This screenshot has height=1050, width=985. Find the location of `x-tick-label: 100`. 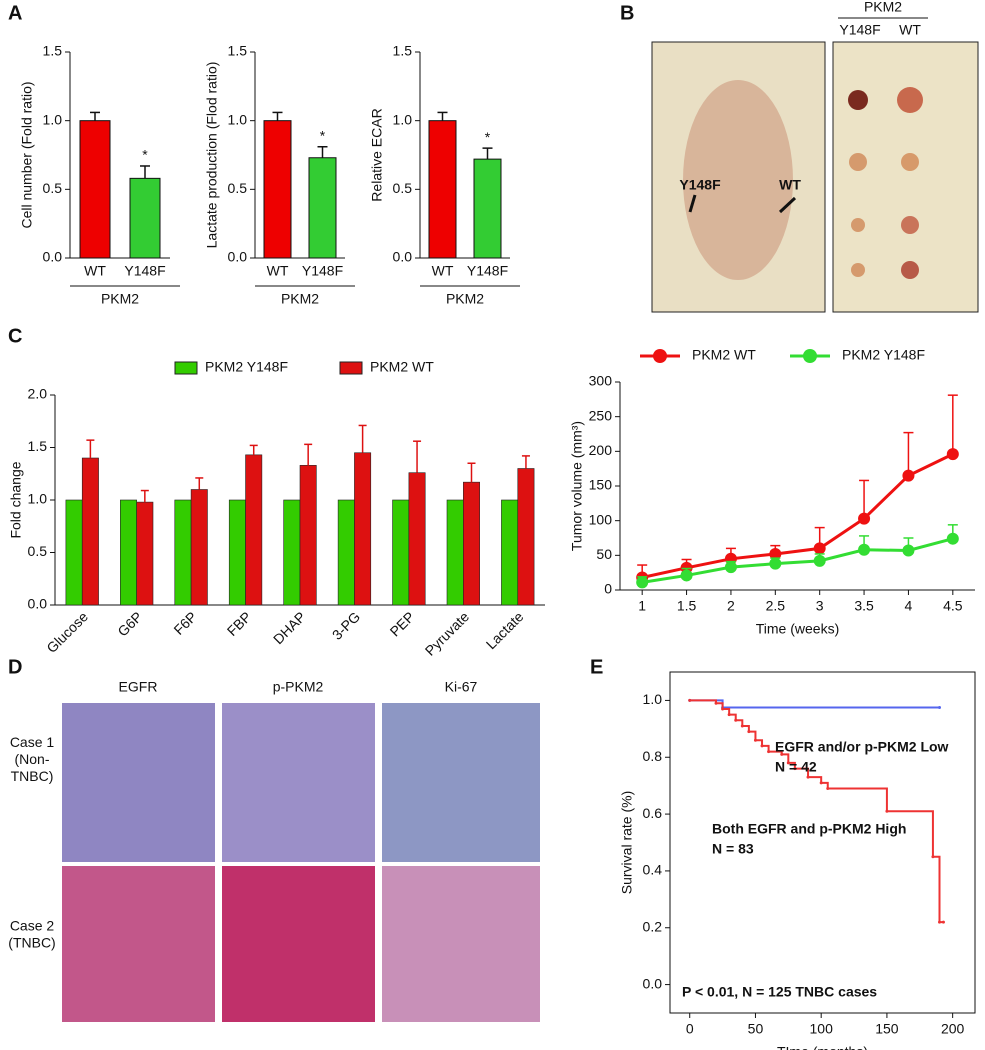

x-tick-label: 100 is located at coordinates (822, 1029).